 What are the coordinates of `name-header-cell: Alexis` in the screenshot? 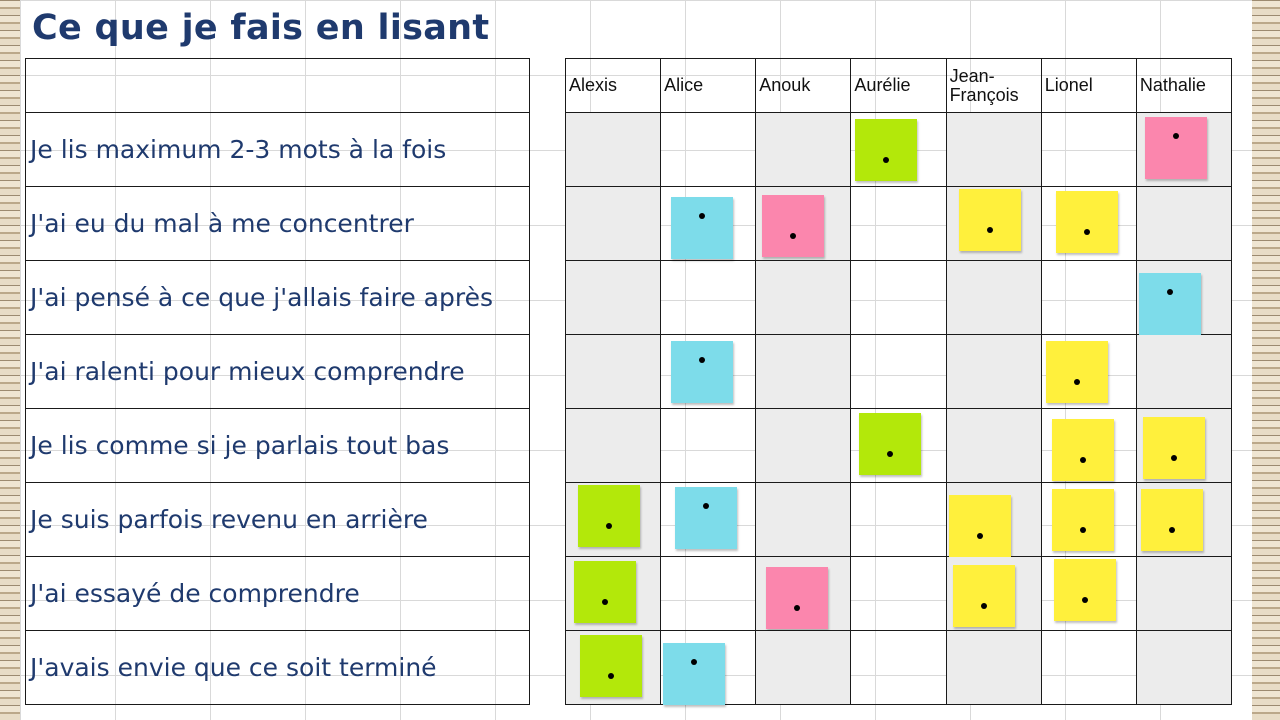 It's located at (613, 85).